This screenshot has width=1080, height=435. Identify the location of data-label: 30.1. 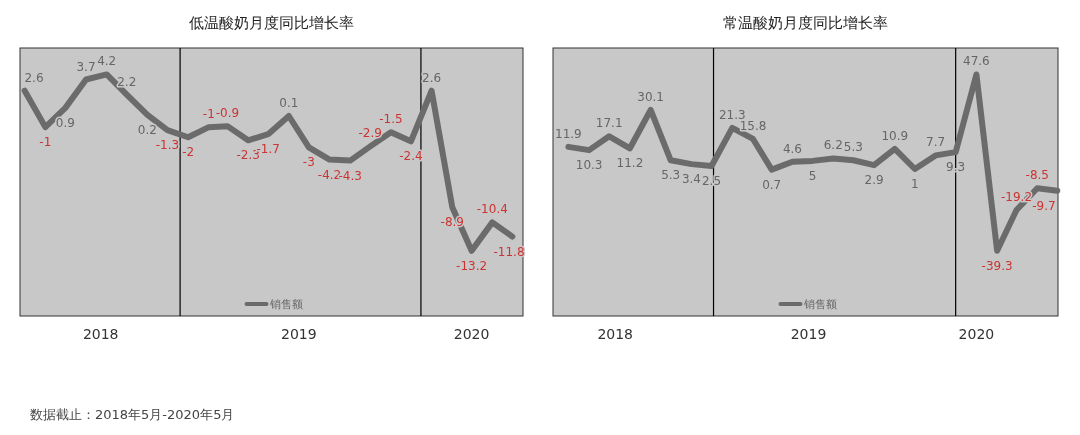
(651, 96).